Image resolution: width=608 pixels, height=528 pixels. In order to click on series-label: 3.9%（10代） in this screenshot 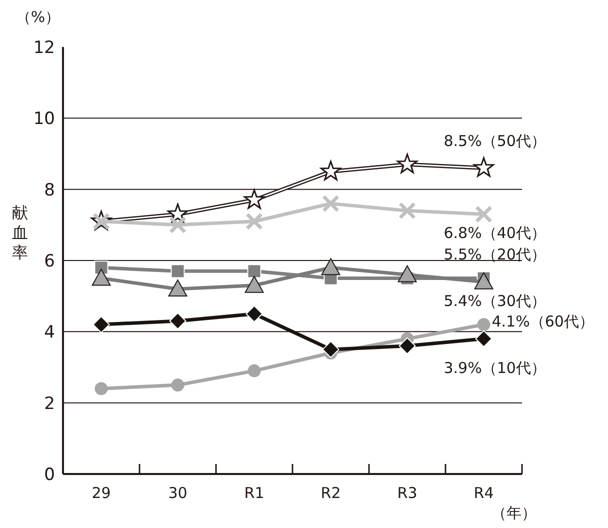, I will do `click(495, 367)`.